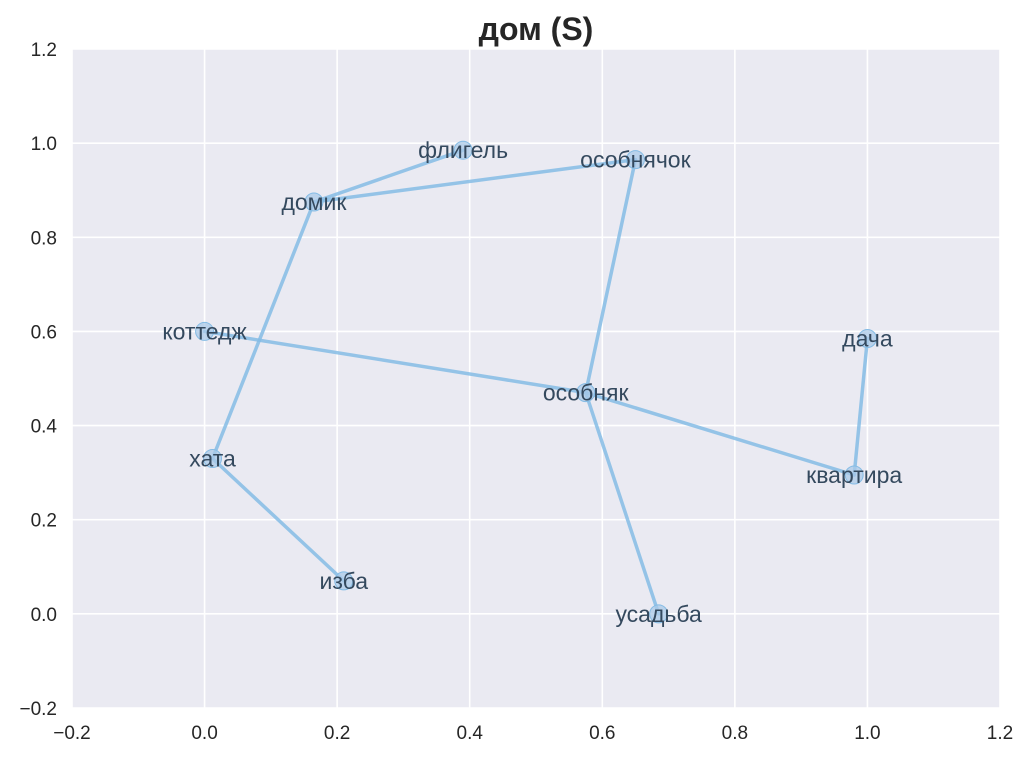  I want to click on point-label: квартира, so click(854, 475).